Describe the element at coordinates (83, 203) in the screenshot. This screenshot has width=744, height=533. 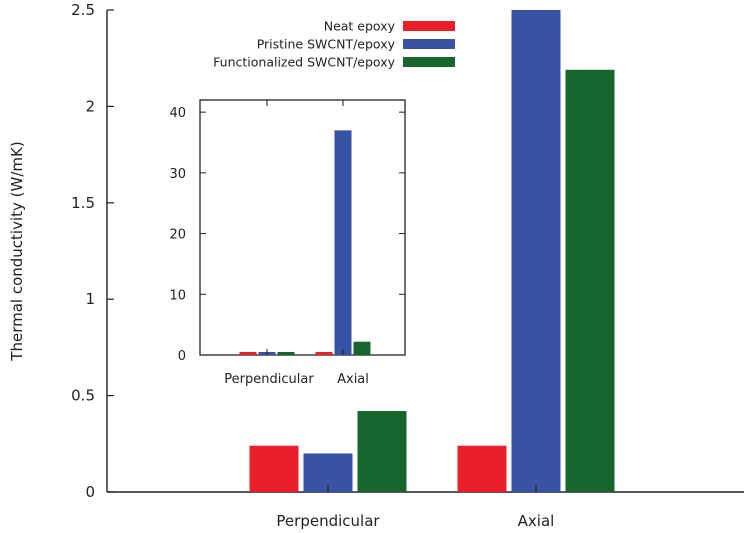
I see `y-tick-label: 1.5` at that location.